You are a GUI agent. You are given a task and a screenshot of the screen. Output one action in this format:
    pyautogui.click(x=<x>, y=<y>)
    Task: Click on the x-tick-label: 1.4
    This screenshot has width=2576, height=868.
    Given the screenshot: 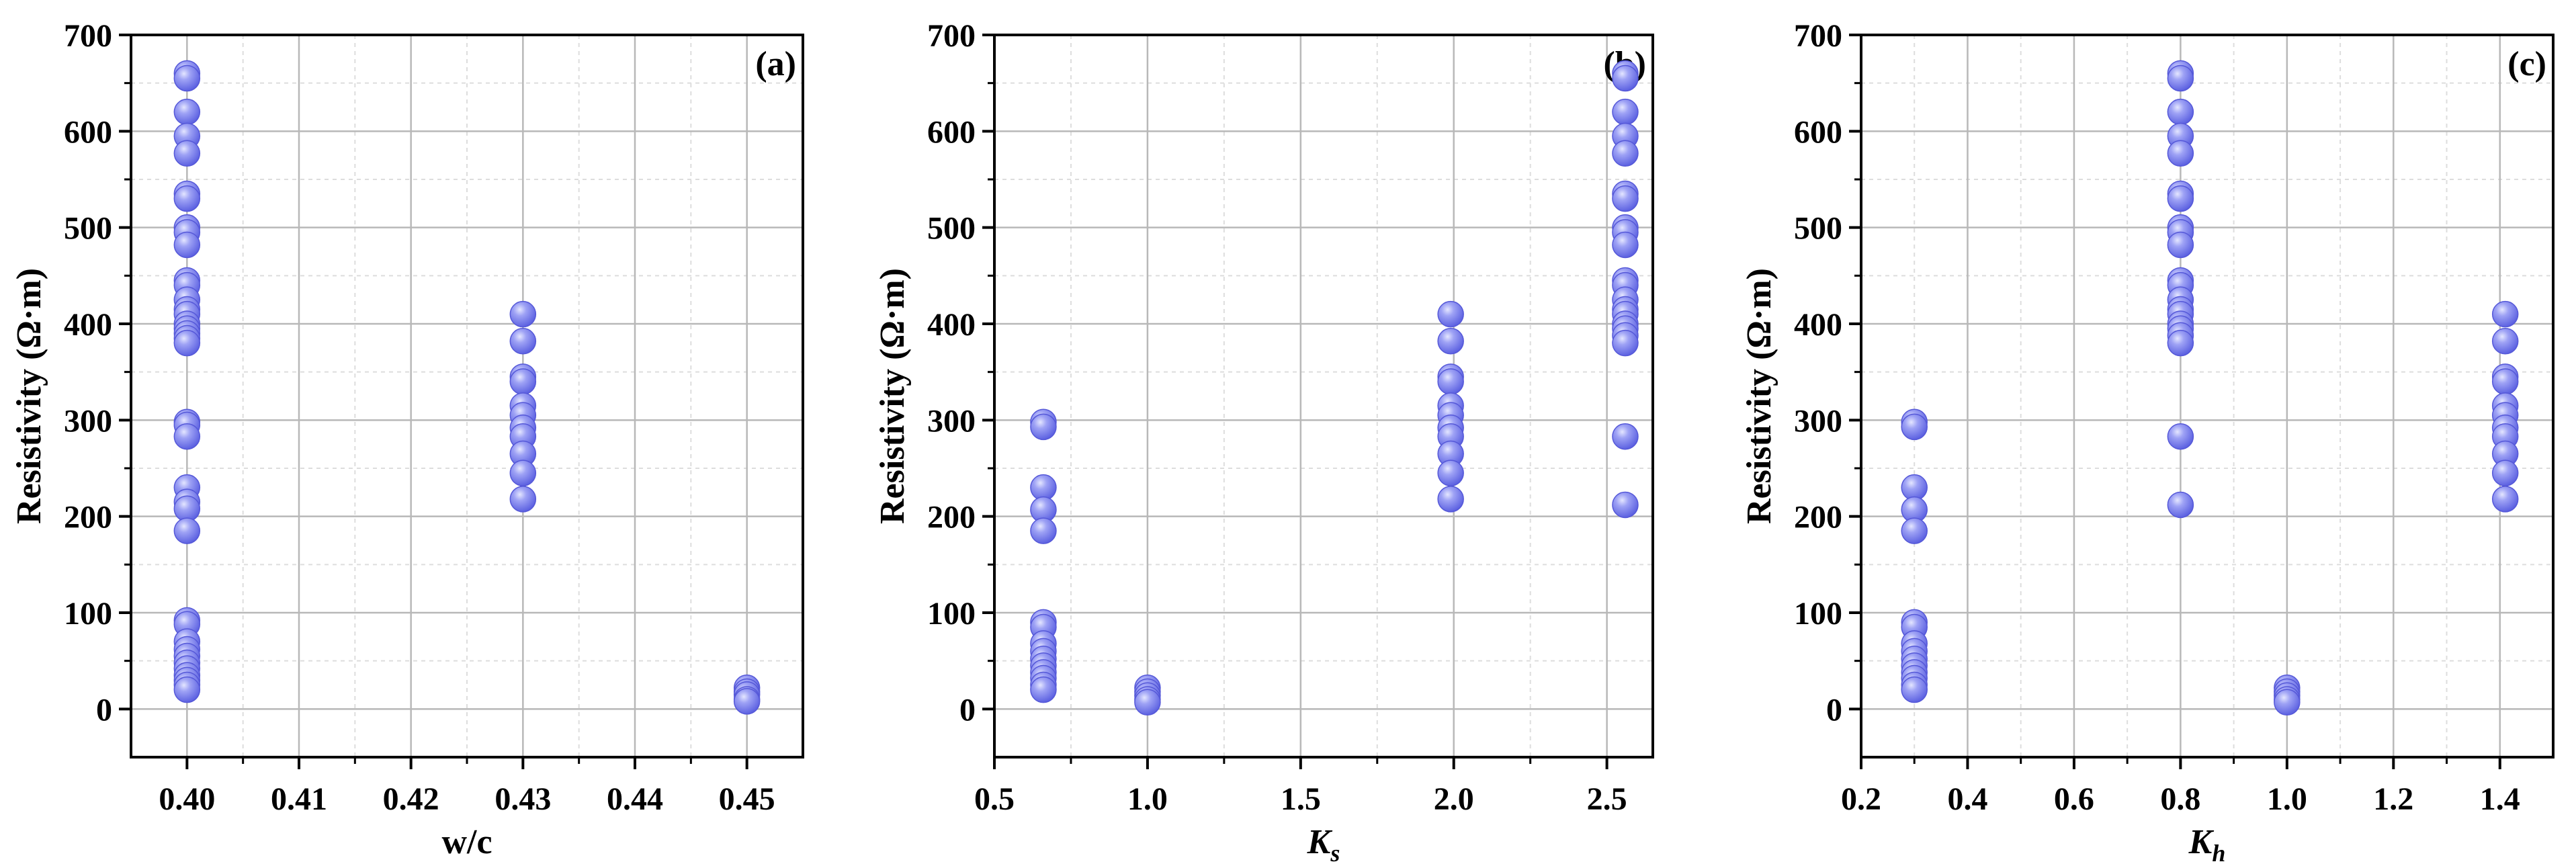 What is the action you would take?
    pyautogui.click(x=2500, y=799)
    